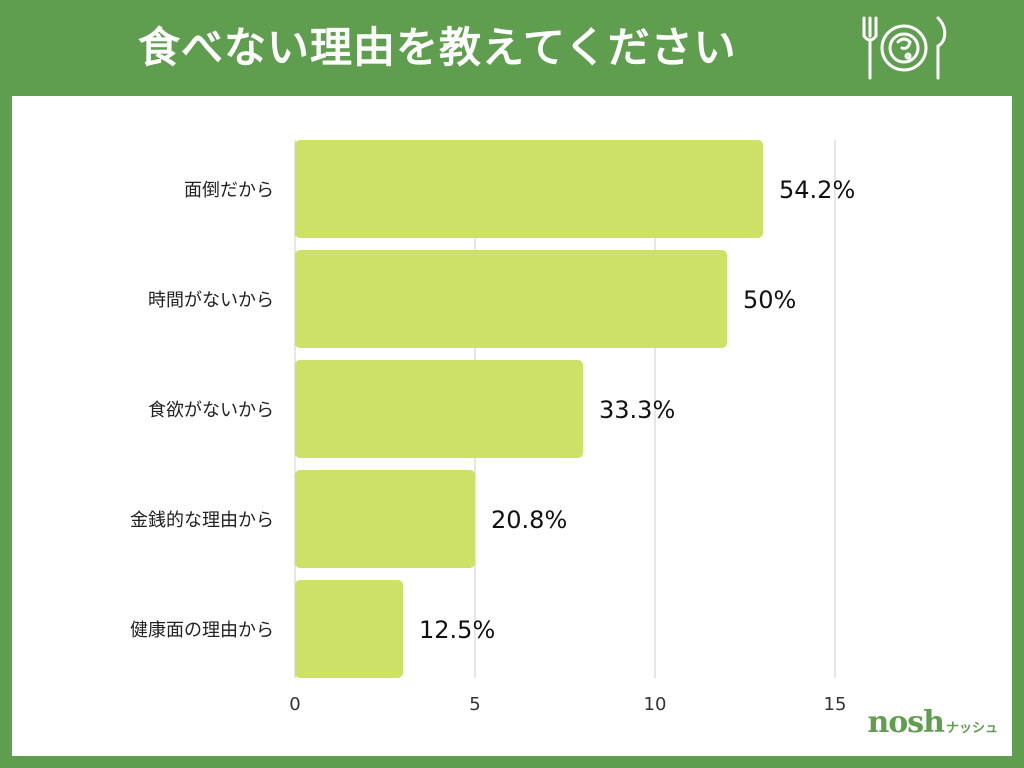 The height and width of the screenshot is (768, 1024). I want to click on nosh-logo: nosh ナッシュ, so click(932, 722).